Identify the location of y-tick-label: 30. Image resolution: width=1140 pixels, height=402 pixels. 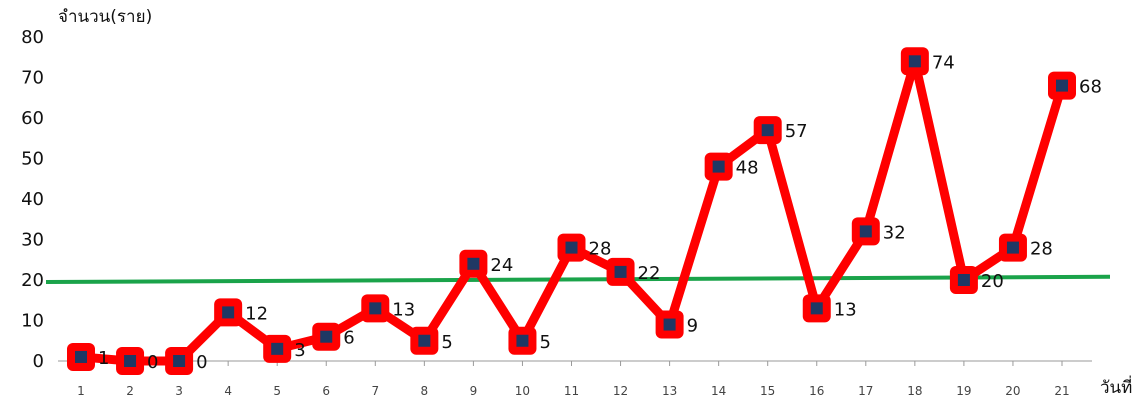
(32, 240).